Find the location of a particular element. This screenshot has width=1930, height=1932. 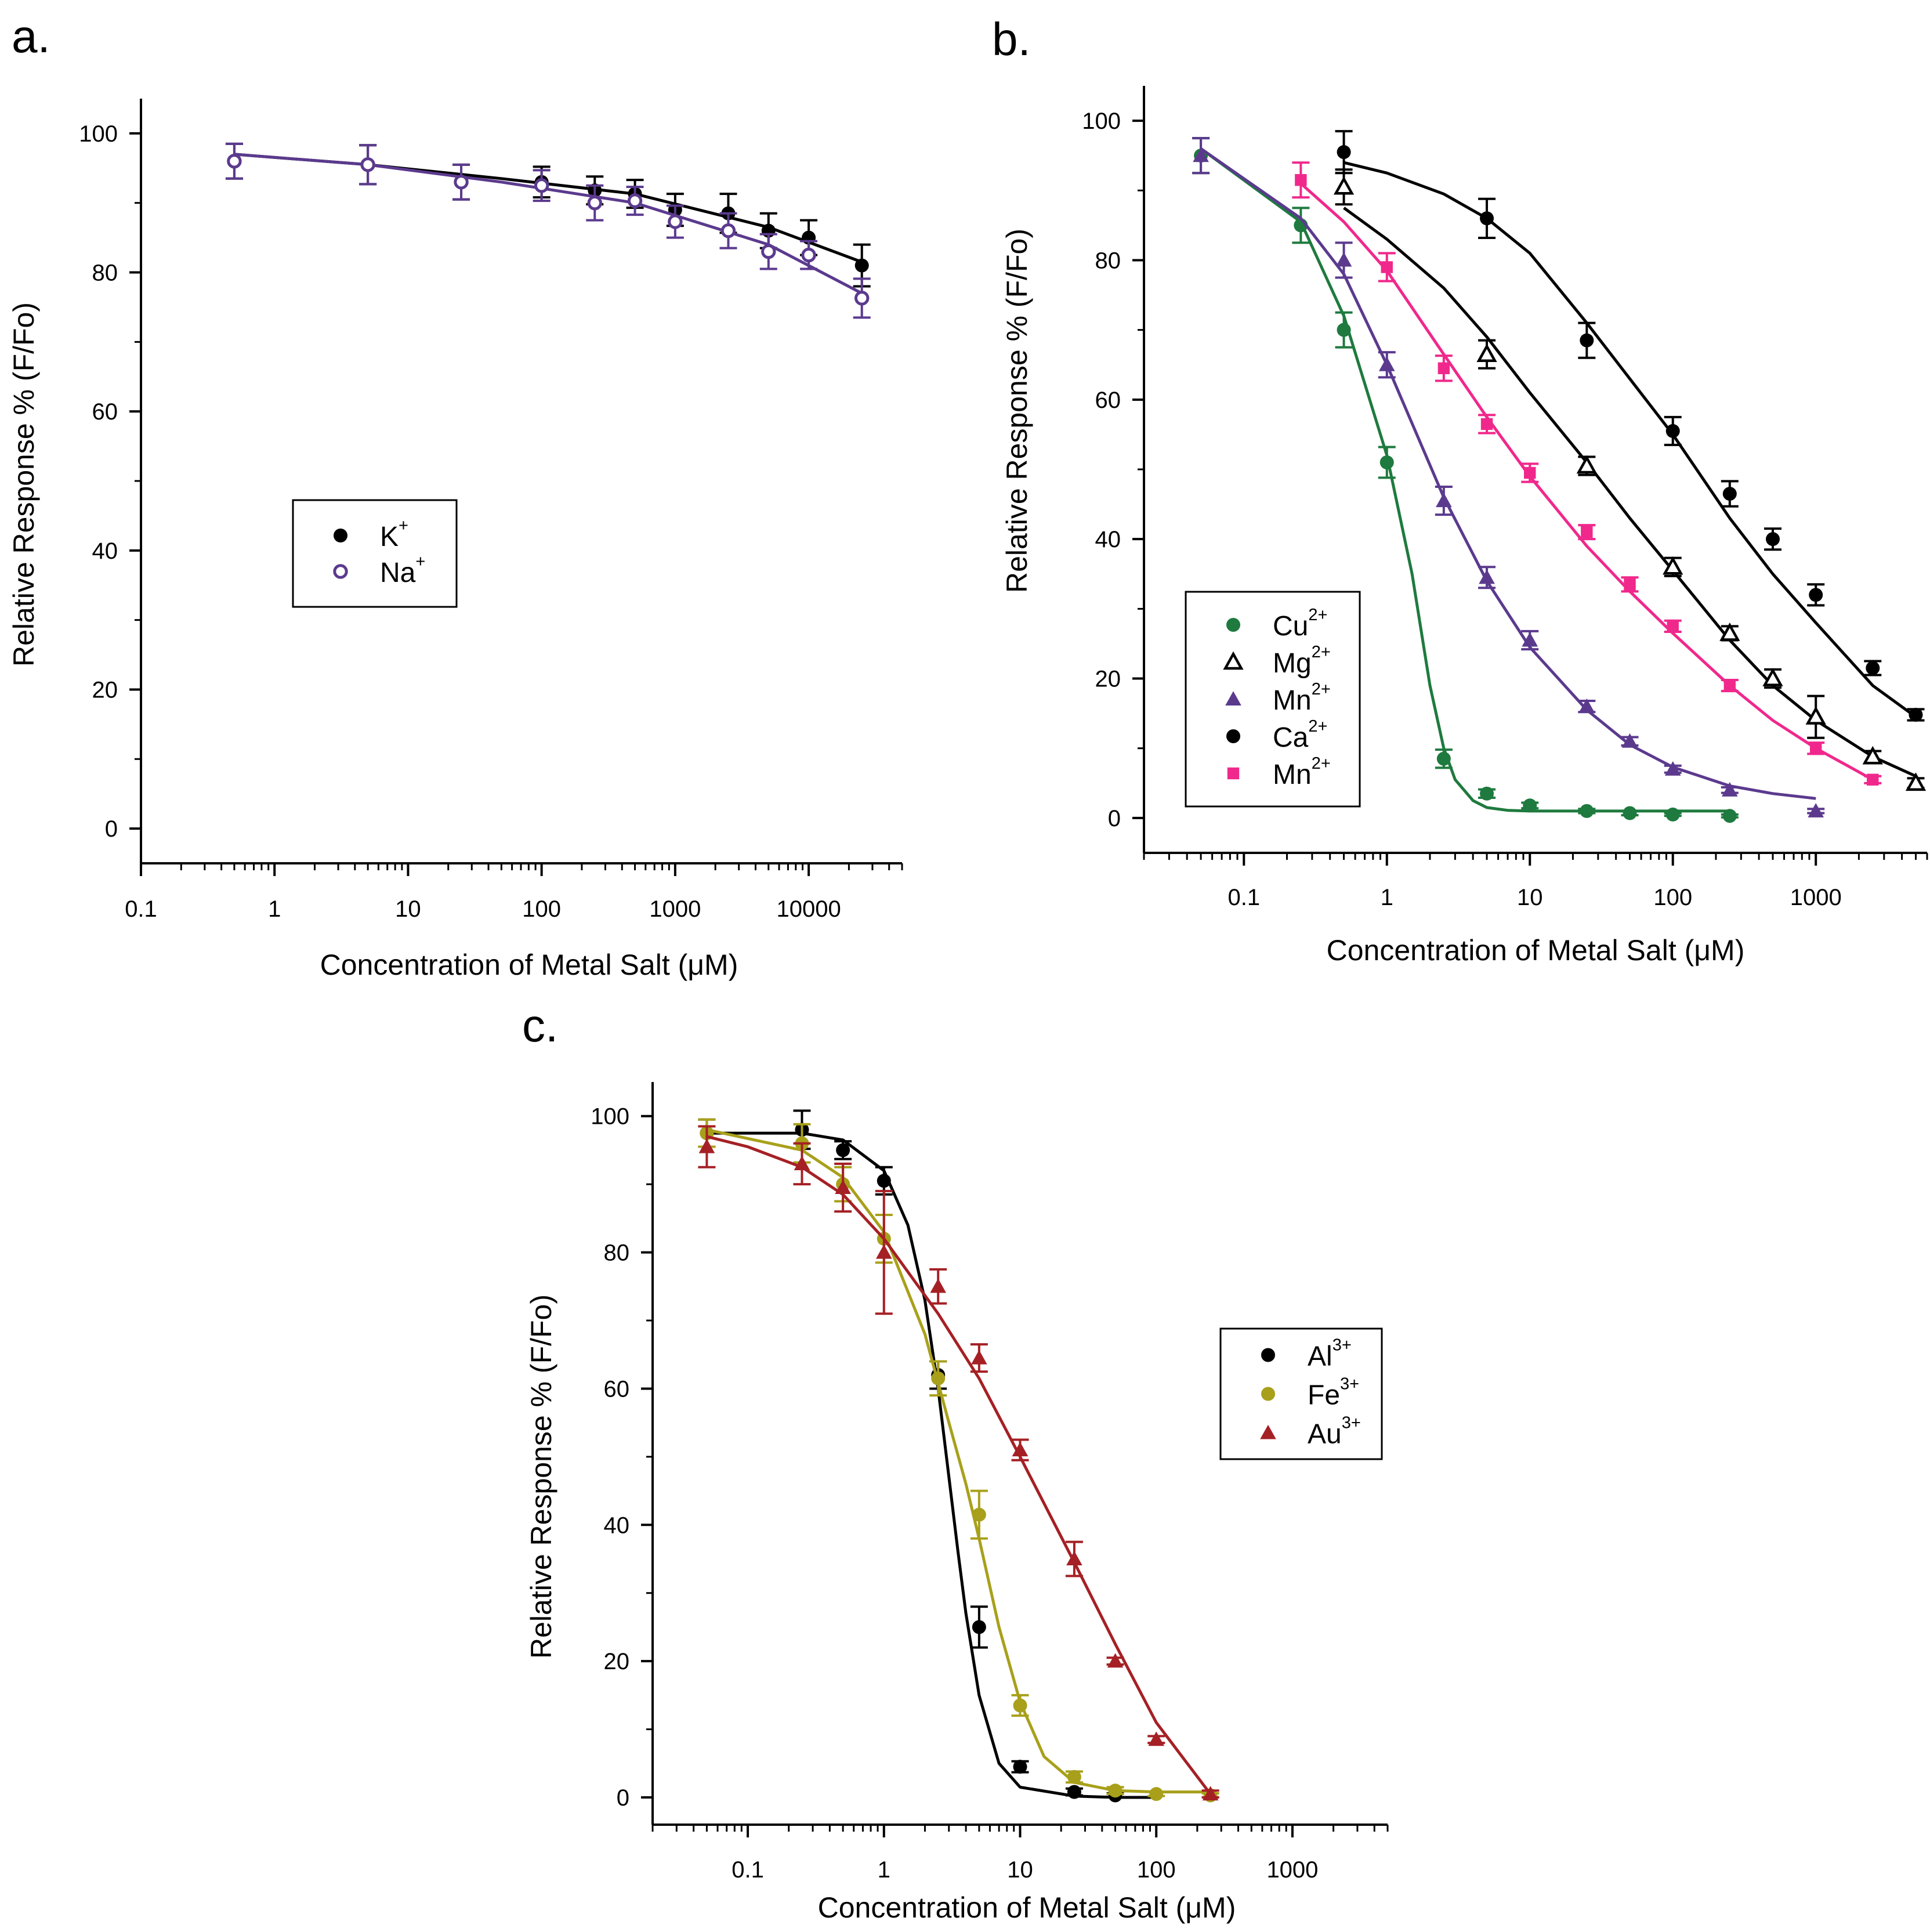

panel-c-letter: c. is located at coordinates (540, 1025).